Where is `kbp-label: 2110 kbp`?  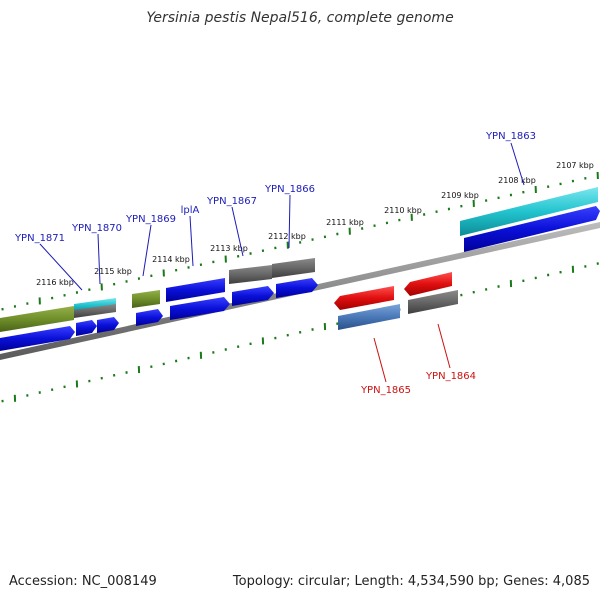
kbp-label: 2110 kbp is located at coordinates (403, 210).